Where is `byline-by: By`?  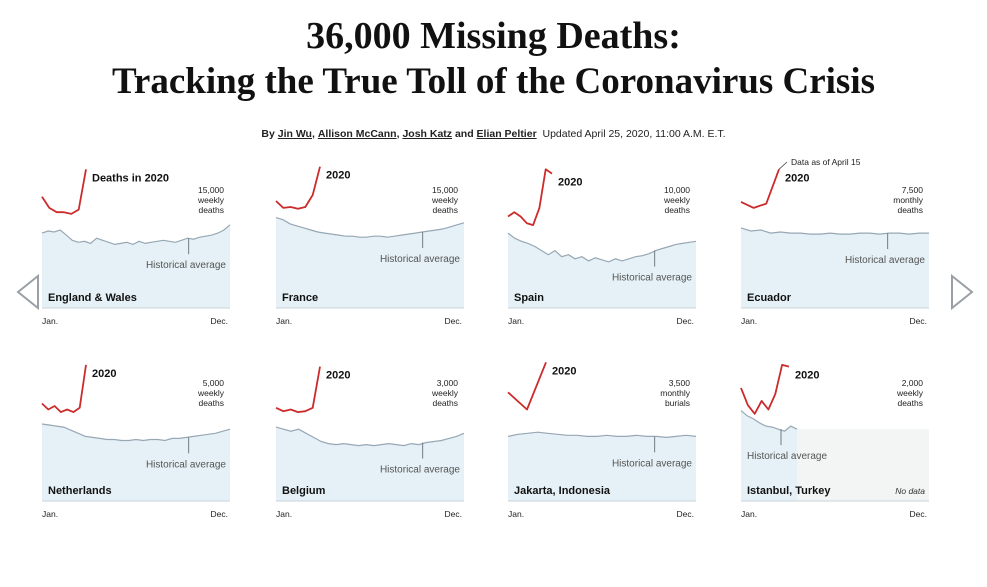
byline-by: By is located at coordinates (268, 134).